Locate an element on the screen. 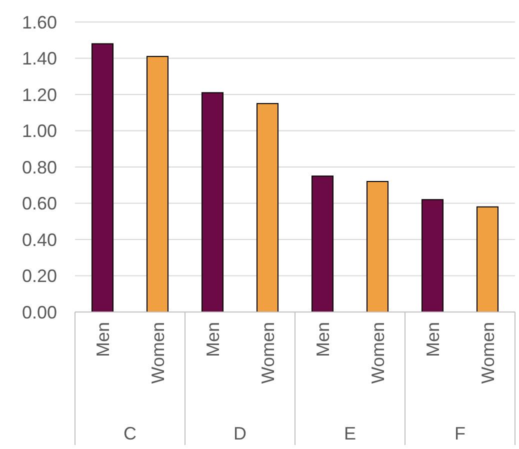  y-tick-label: 1.60 is located at coordinates (39, 22).